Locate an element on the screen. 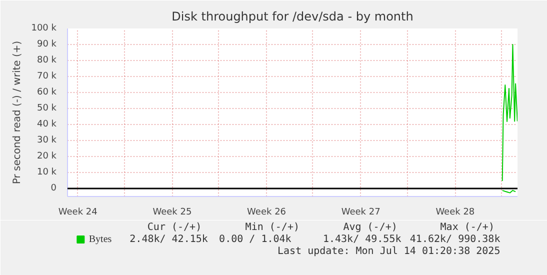  text: 0.00 / 1.04k is located at coordinates (255, 239).